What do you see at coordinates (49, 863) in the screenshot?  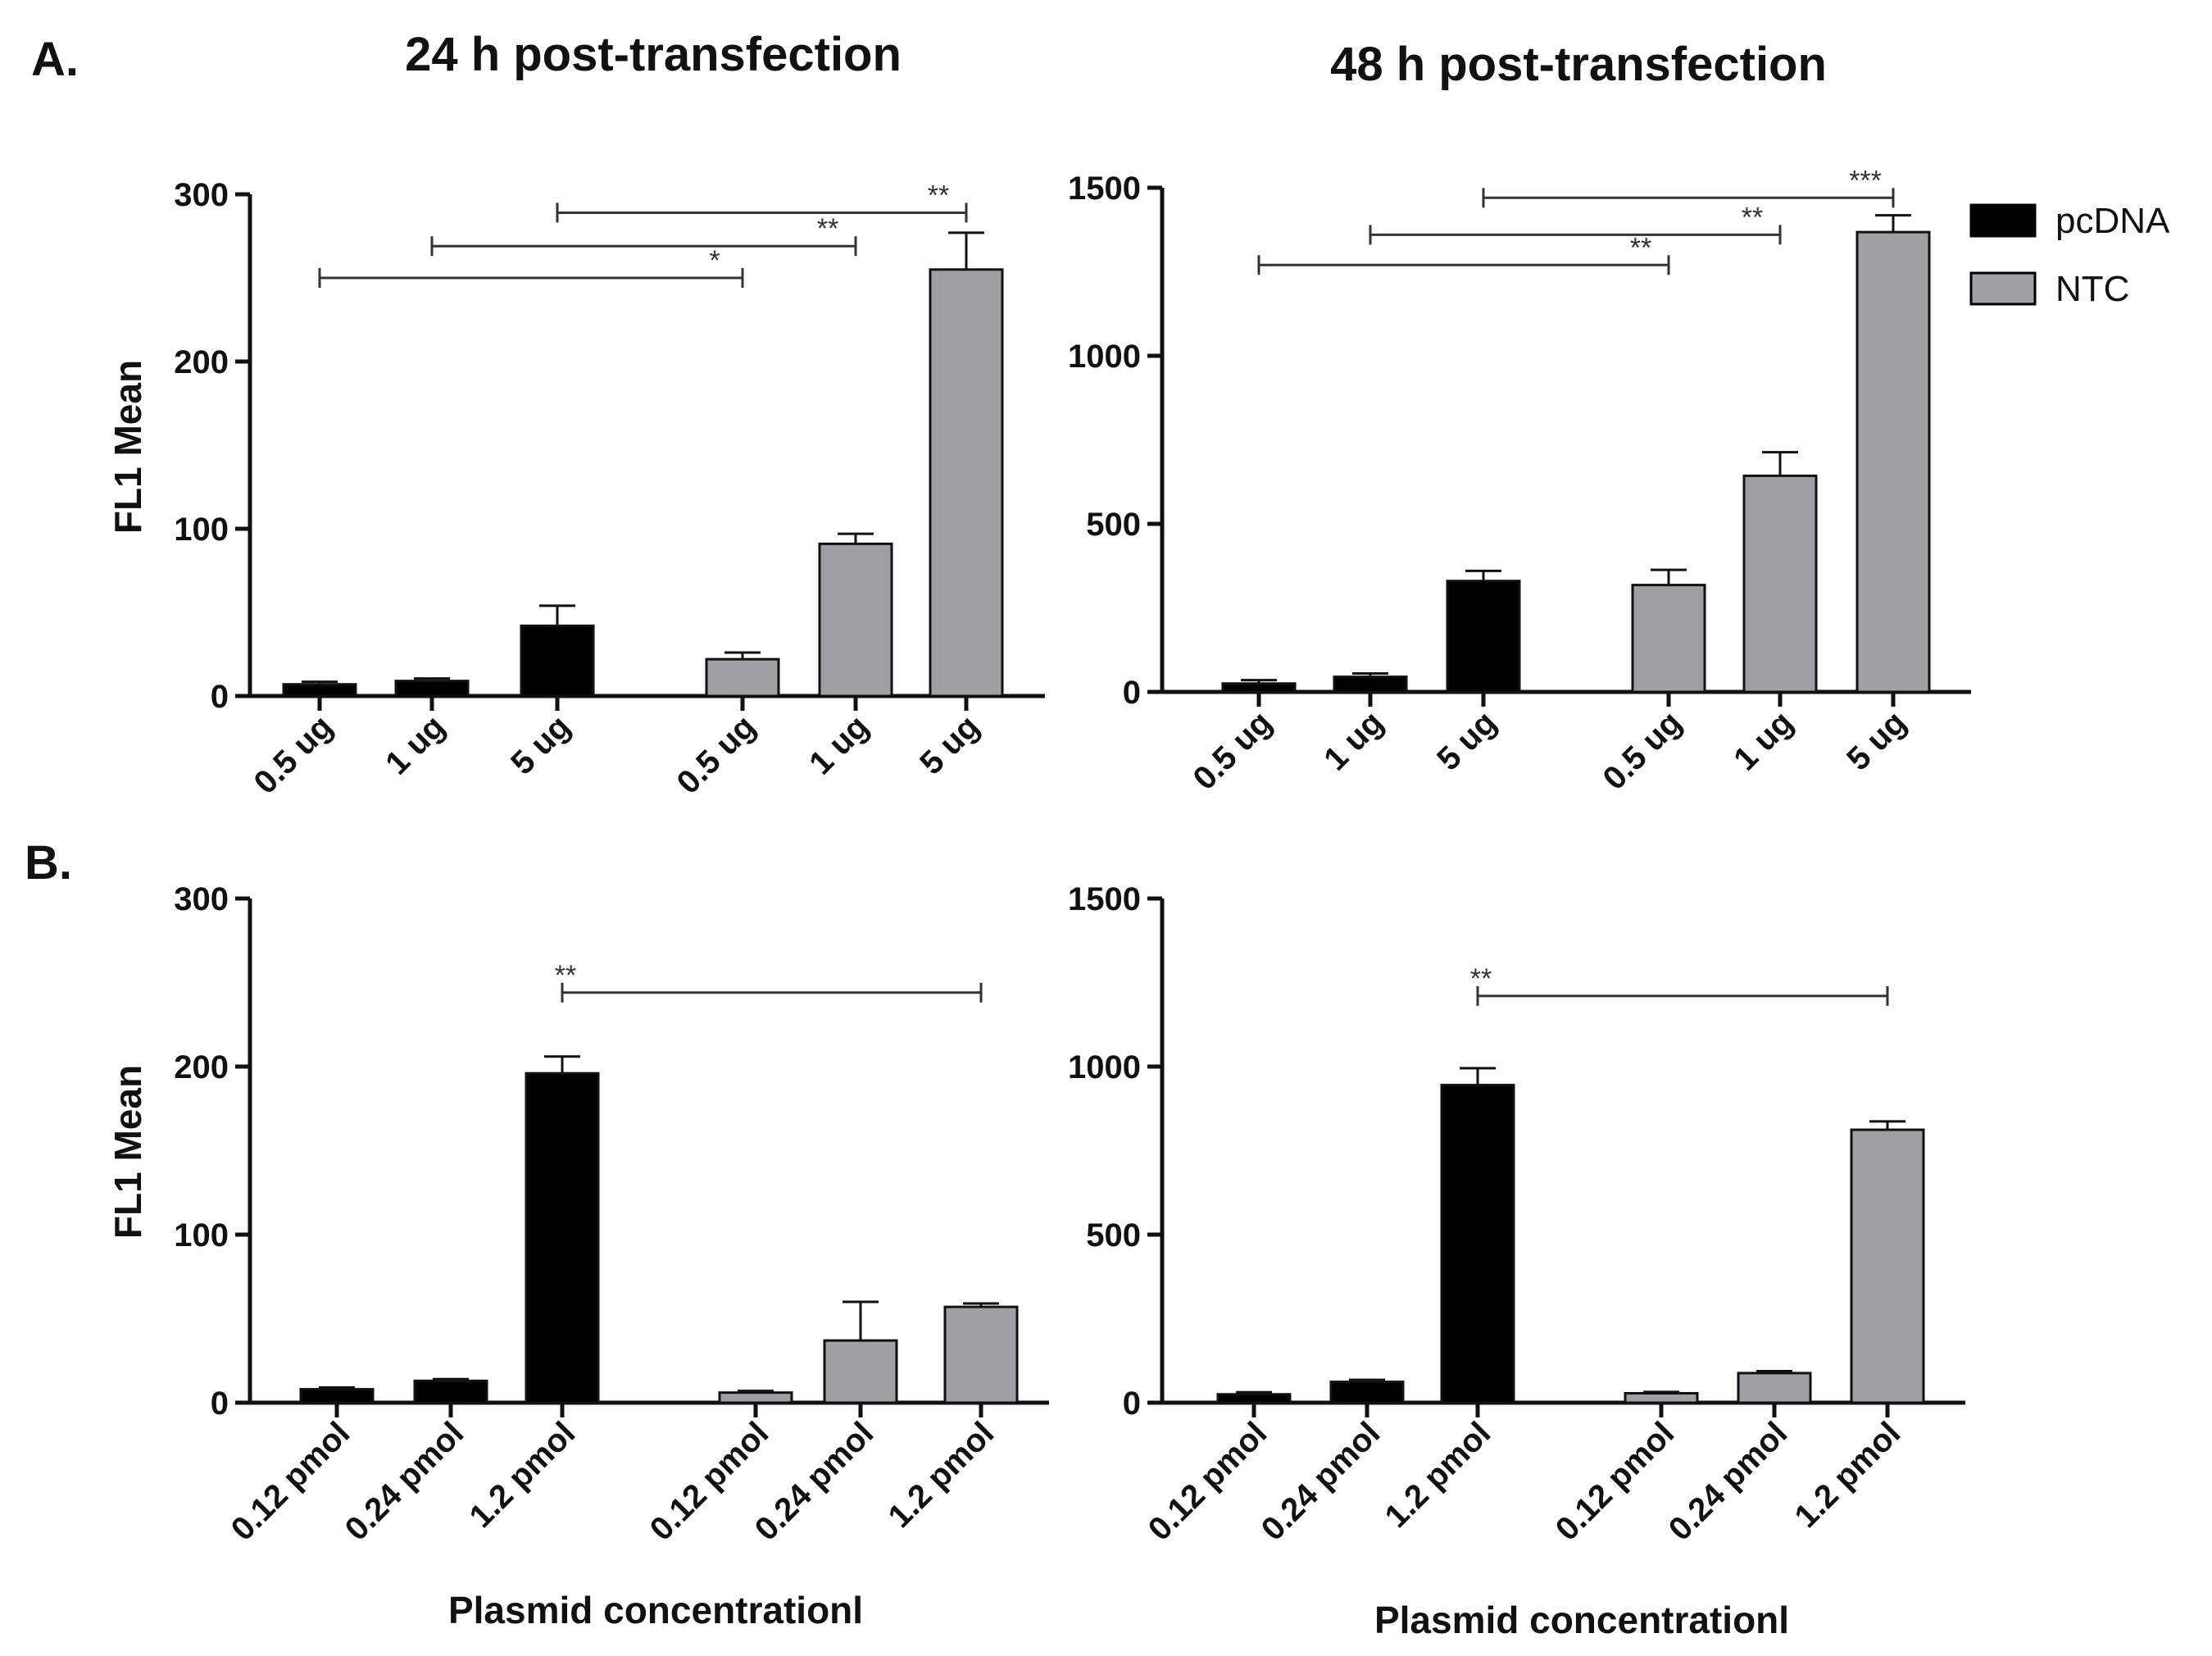 I see `panel-label-b: B.` at bounding box center [49, 863].